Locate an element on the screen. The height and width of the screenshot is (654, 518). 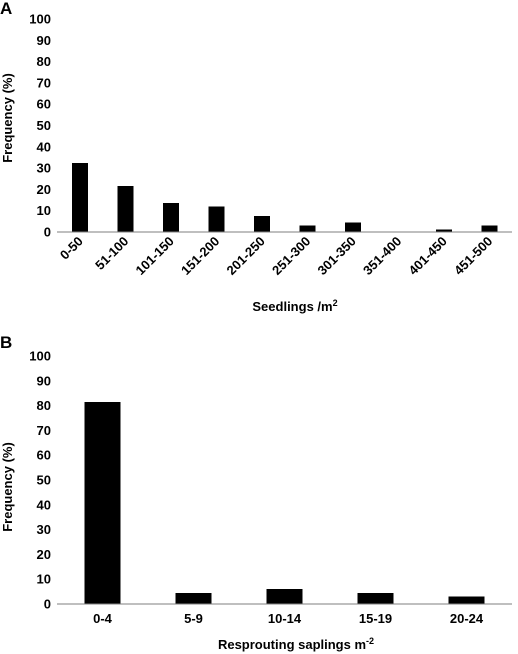
y-tick-labels-a: 0 10 20 30 40 50 60 70 80 90 100 is located at coordinates (40, 126).